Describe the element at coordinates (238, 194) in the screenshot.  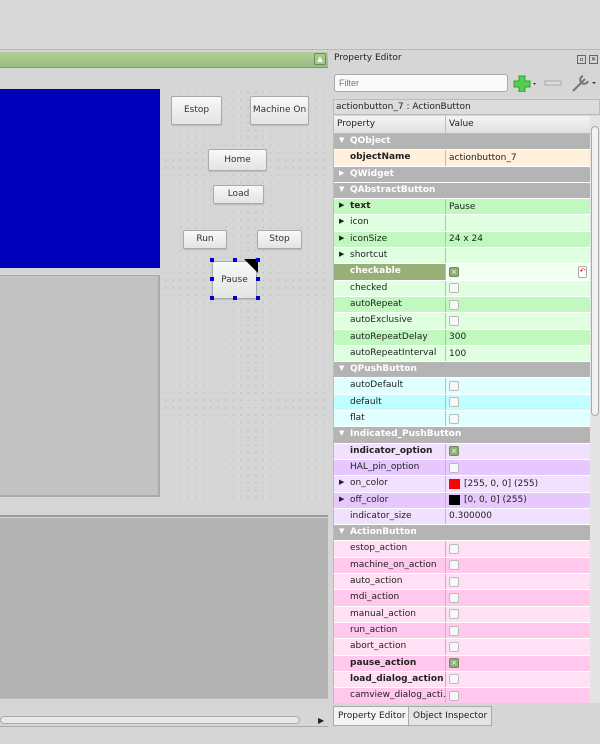
I see `load-button: Load` at that location.